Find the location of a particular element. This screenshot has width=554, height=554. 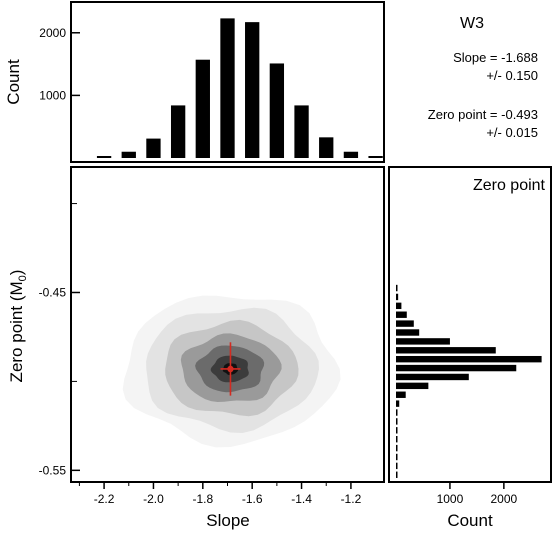

top-histogram-y-ticks: 1000 2000 is located at coordinates (59, 64).